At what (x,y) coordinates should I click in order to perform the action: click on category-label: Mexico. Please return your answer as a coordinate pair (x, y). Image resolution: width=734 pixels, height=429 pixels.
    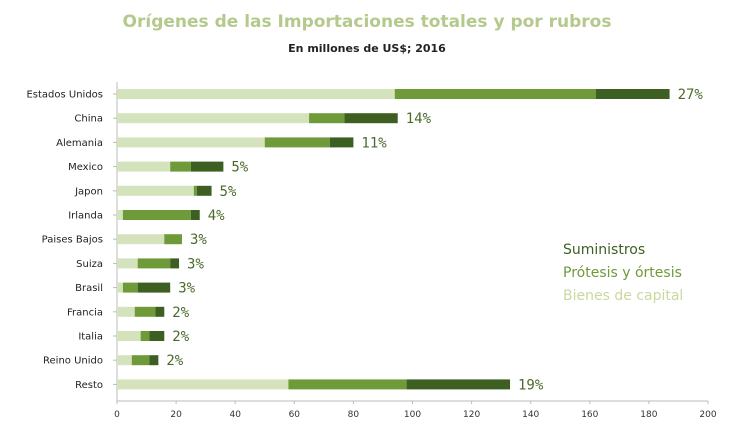
    Looking at the image, I should click on (85, 167).